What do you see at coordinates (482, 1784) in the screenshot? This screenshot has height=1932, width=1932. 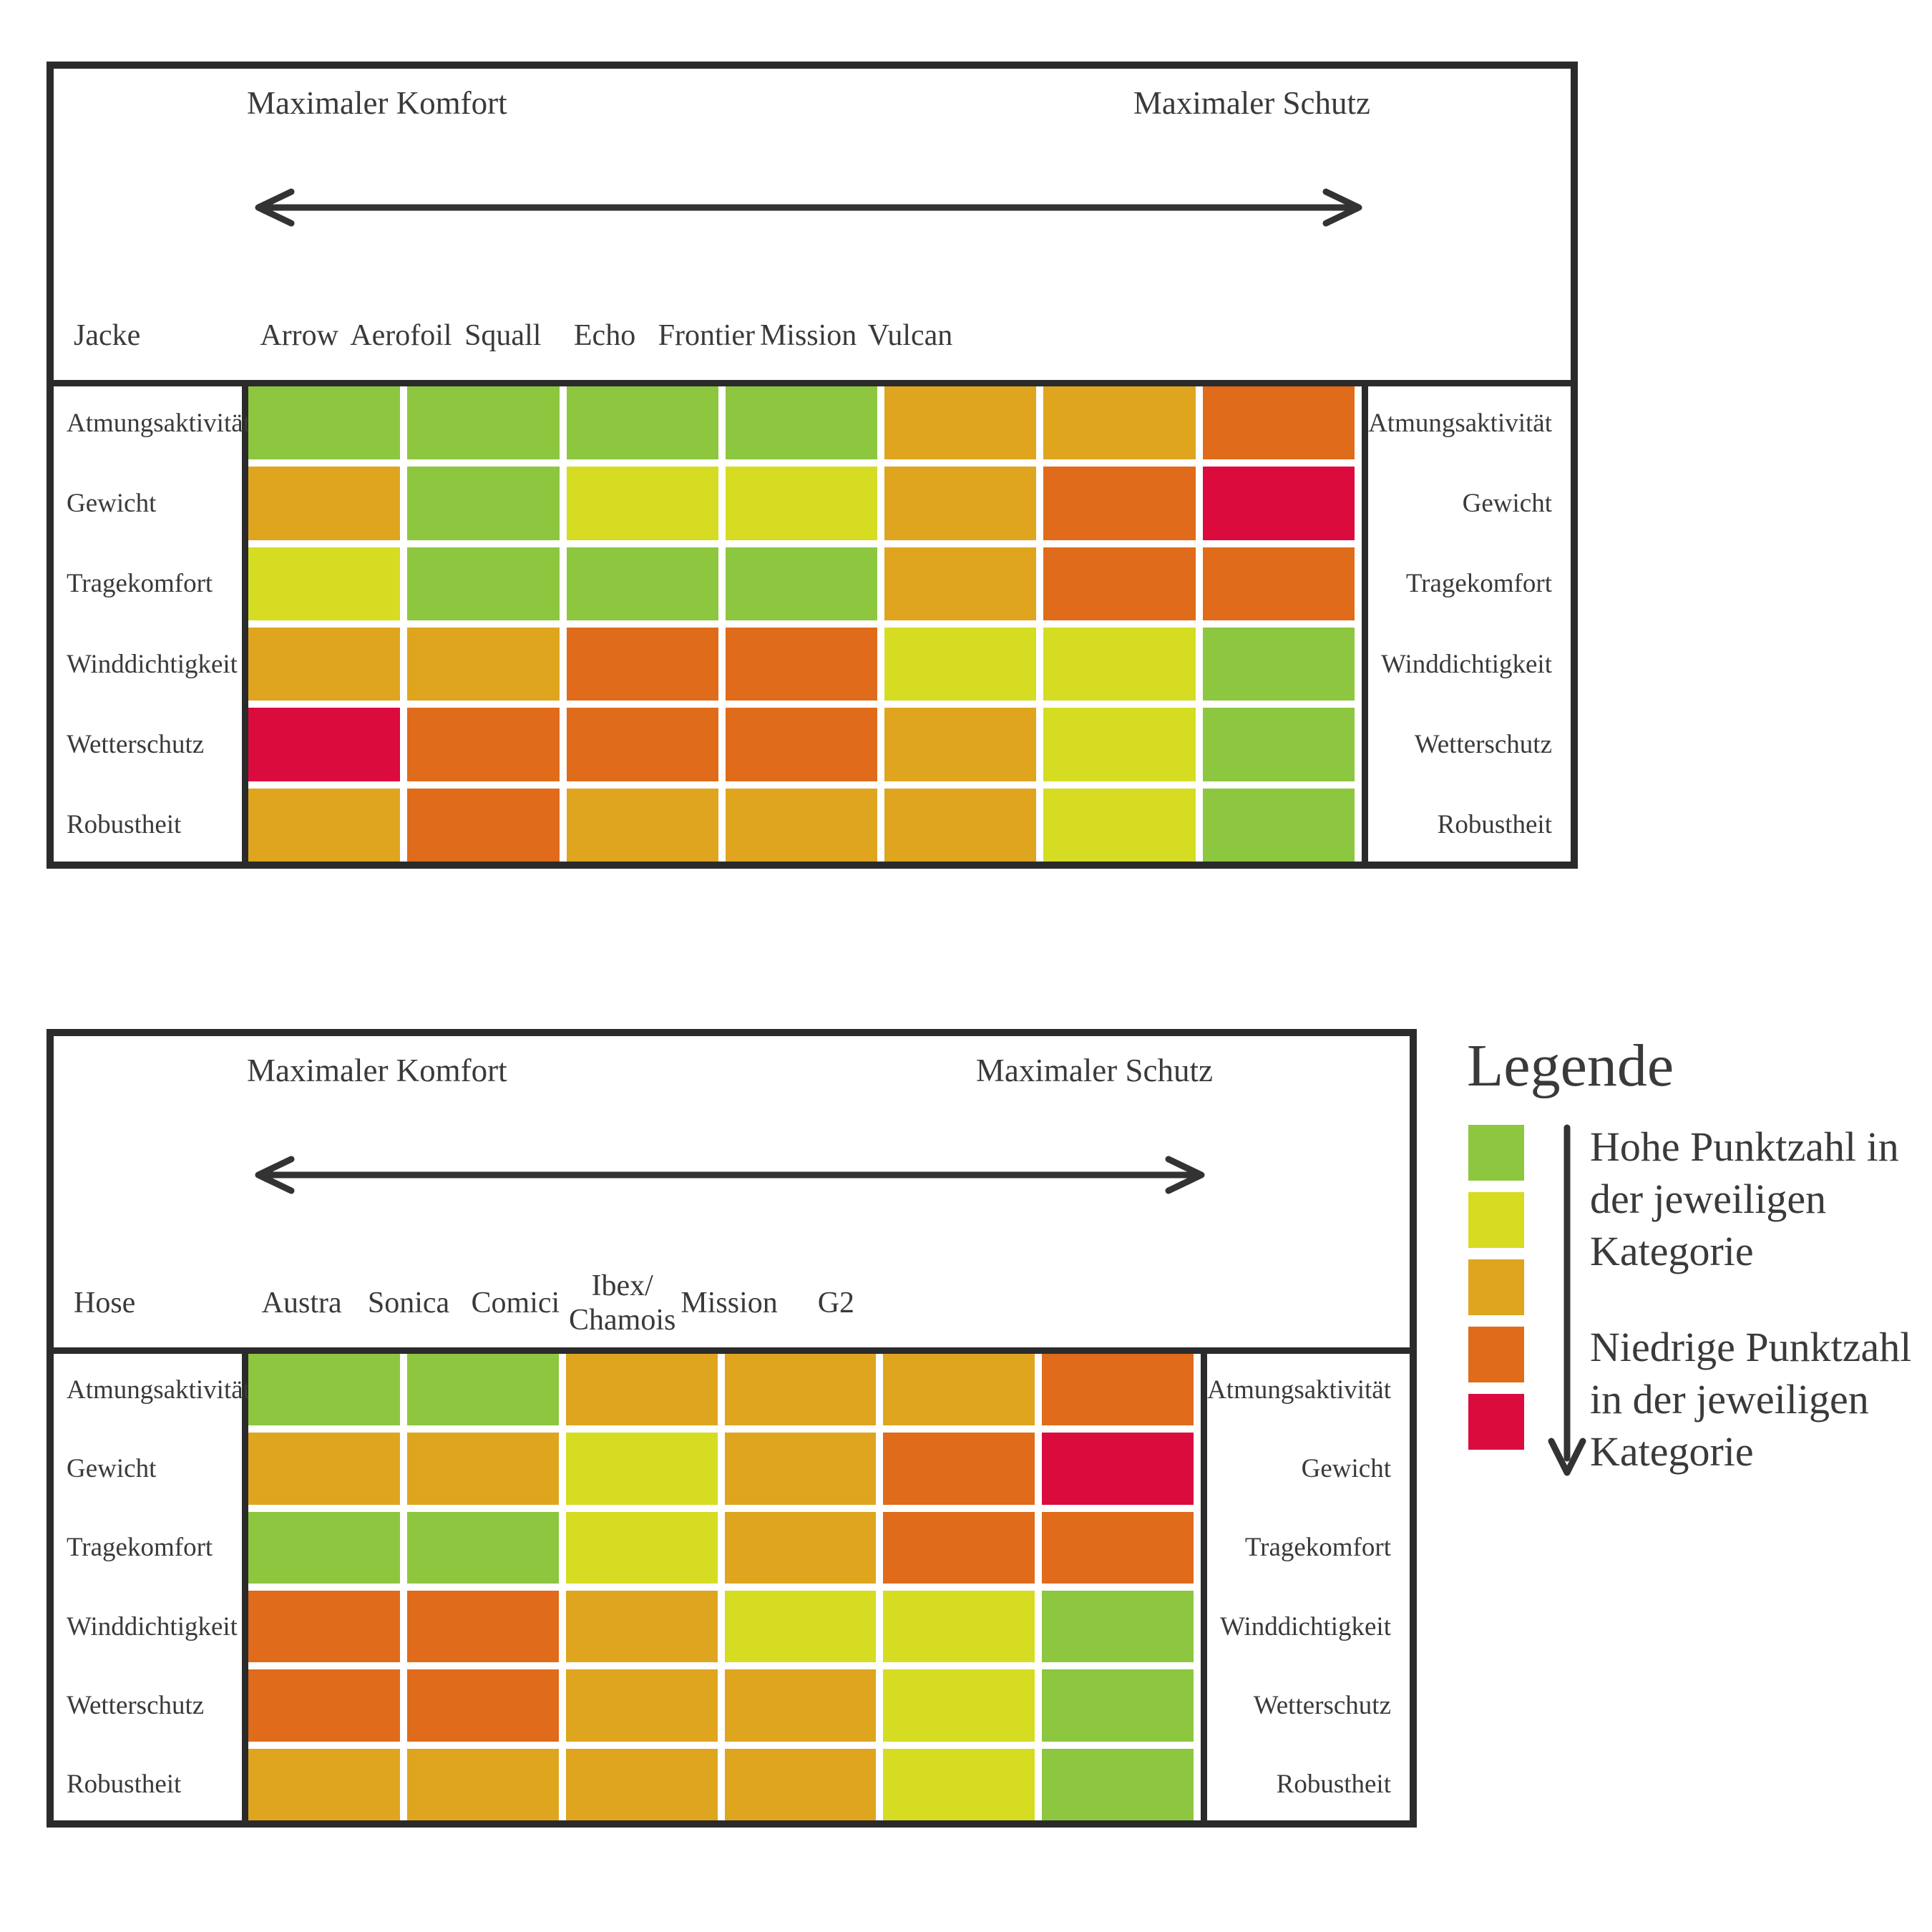 I see `heat-cell-robustheit-sonica` at bounding box center [482, 1784].